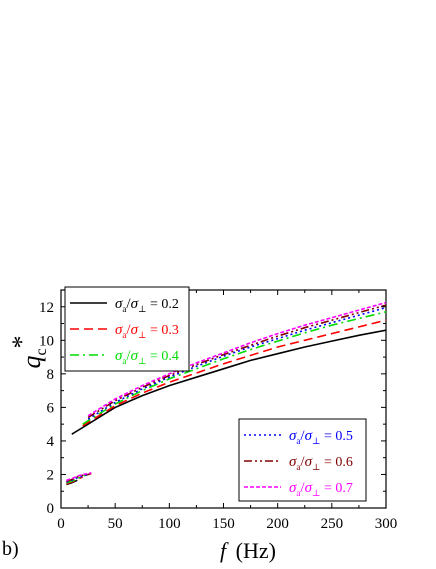 Image resolution: width=436 pixels, height=569 pixels. What do you see at coordinates (332, 524) in the screenshot?
I see `x-tick-label: 250` at bounding box center [332, 524].